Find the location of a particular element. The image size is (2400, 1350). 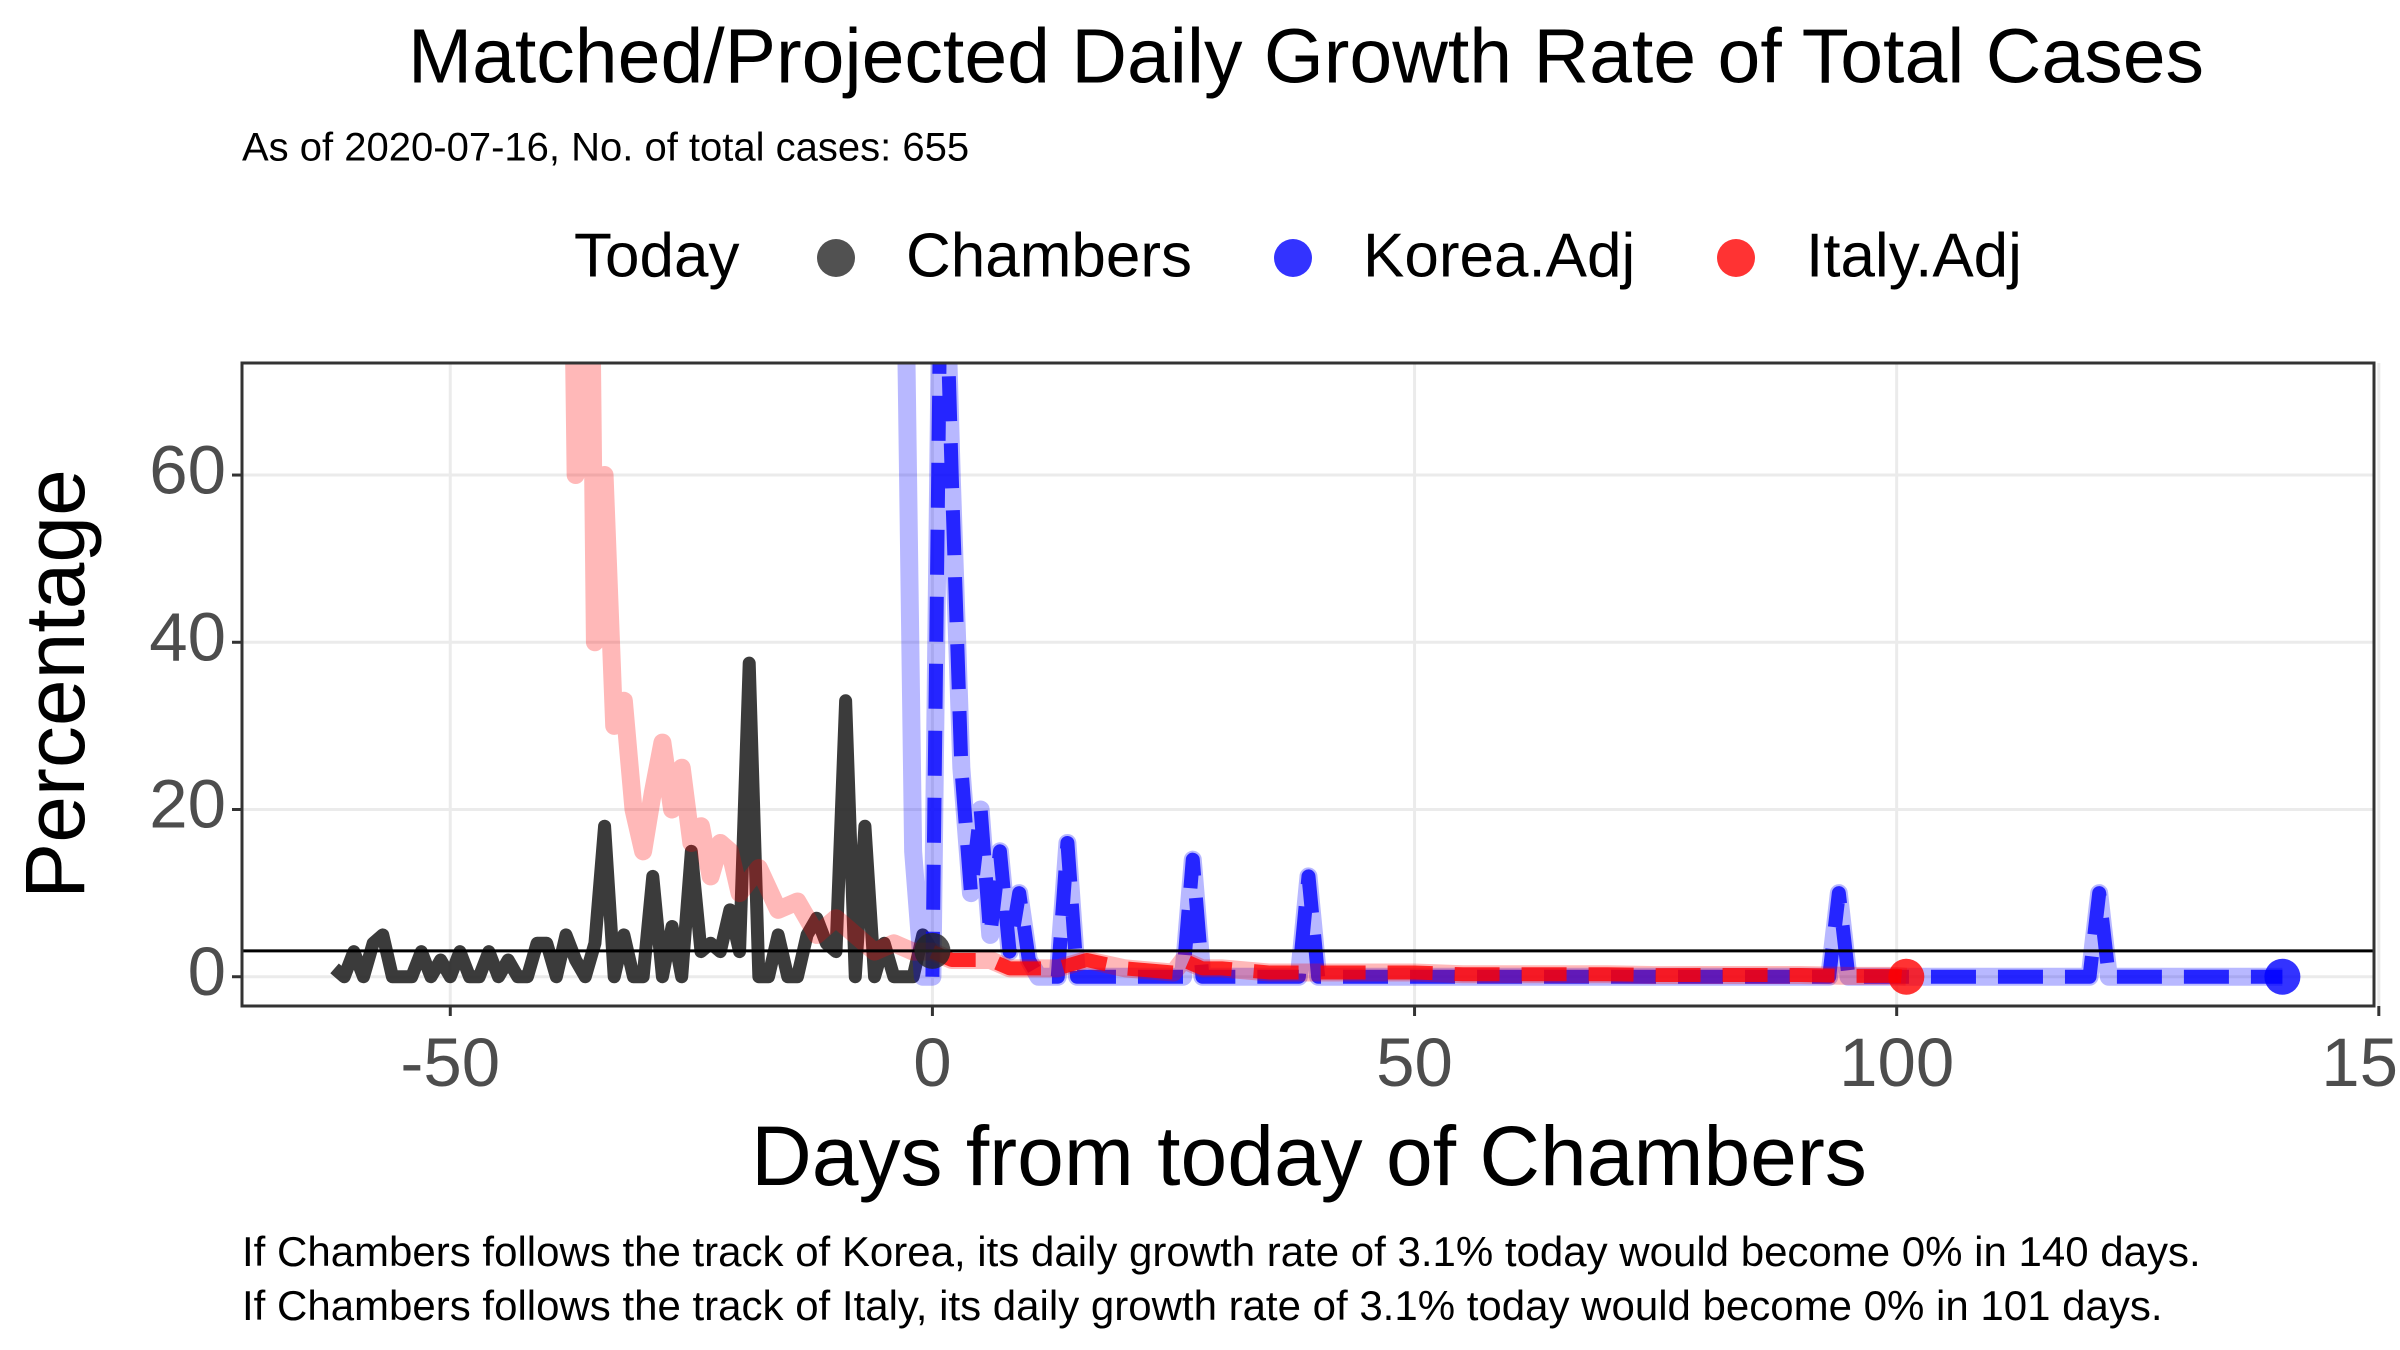

legend-label: Italy.Adj is located at coordinates (1914, 255).